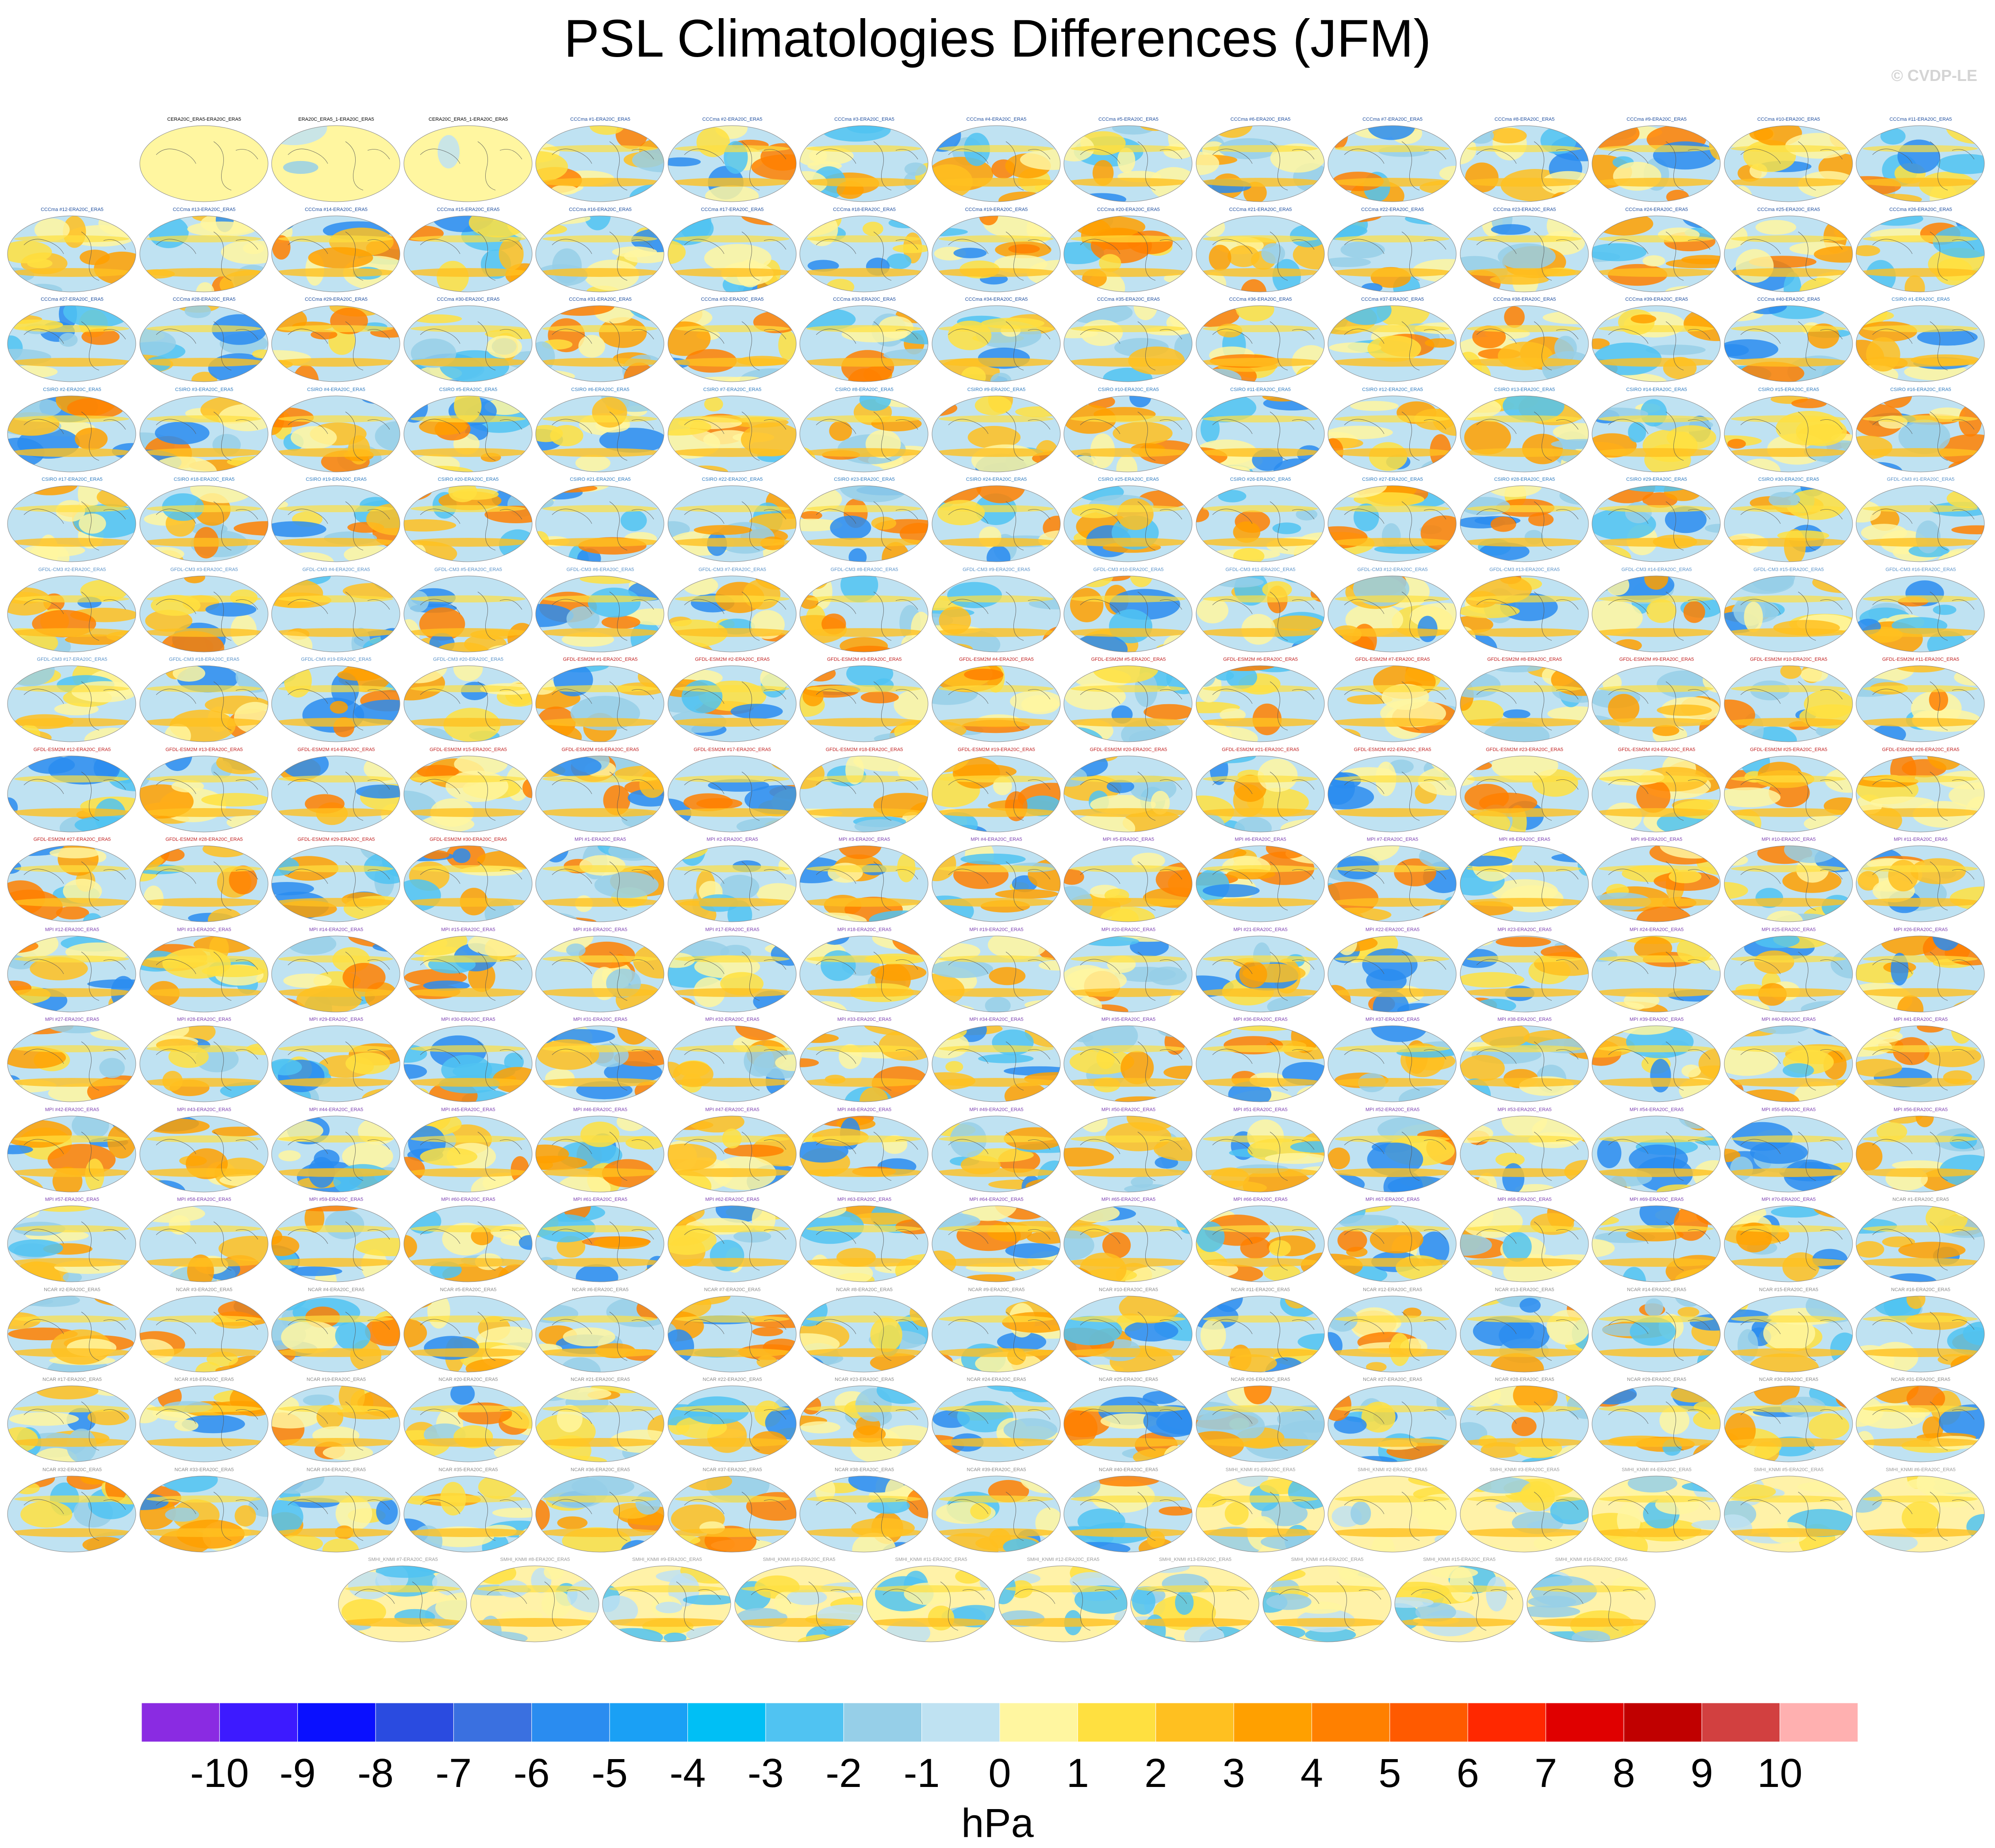 This screenshot has height=1848, width=1995. What do you see at coordinates (336, 479) in the screenshot?
I see `panel-title: CSIRO #19-ERA20C_ERA5` at bounding box center [336, 479].